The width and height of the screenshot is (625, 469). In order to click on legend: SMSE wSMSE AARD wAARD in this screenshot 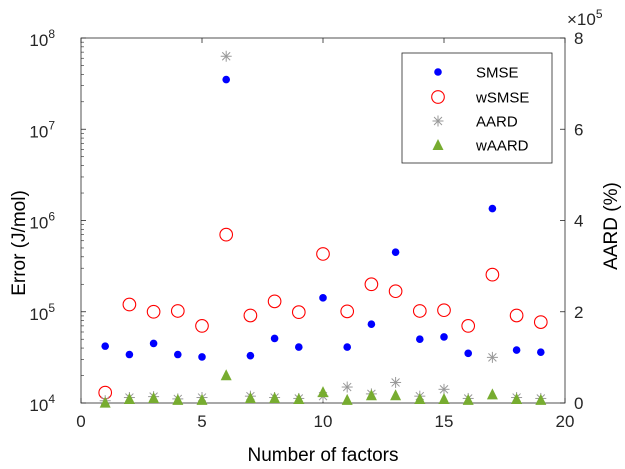, I will do `click(477, 108)`.